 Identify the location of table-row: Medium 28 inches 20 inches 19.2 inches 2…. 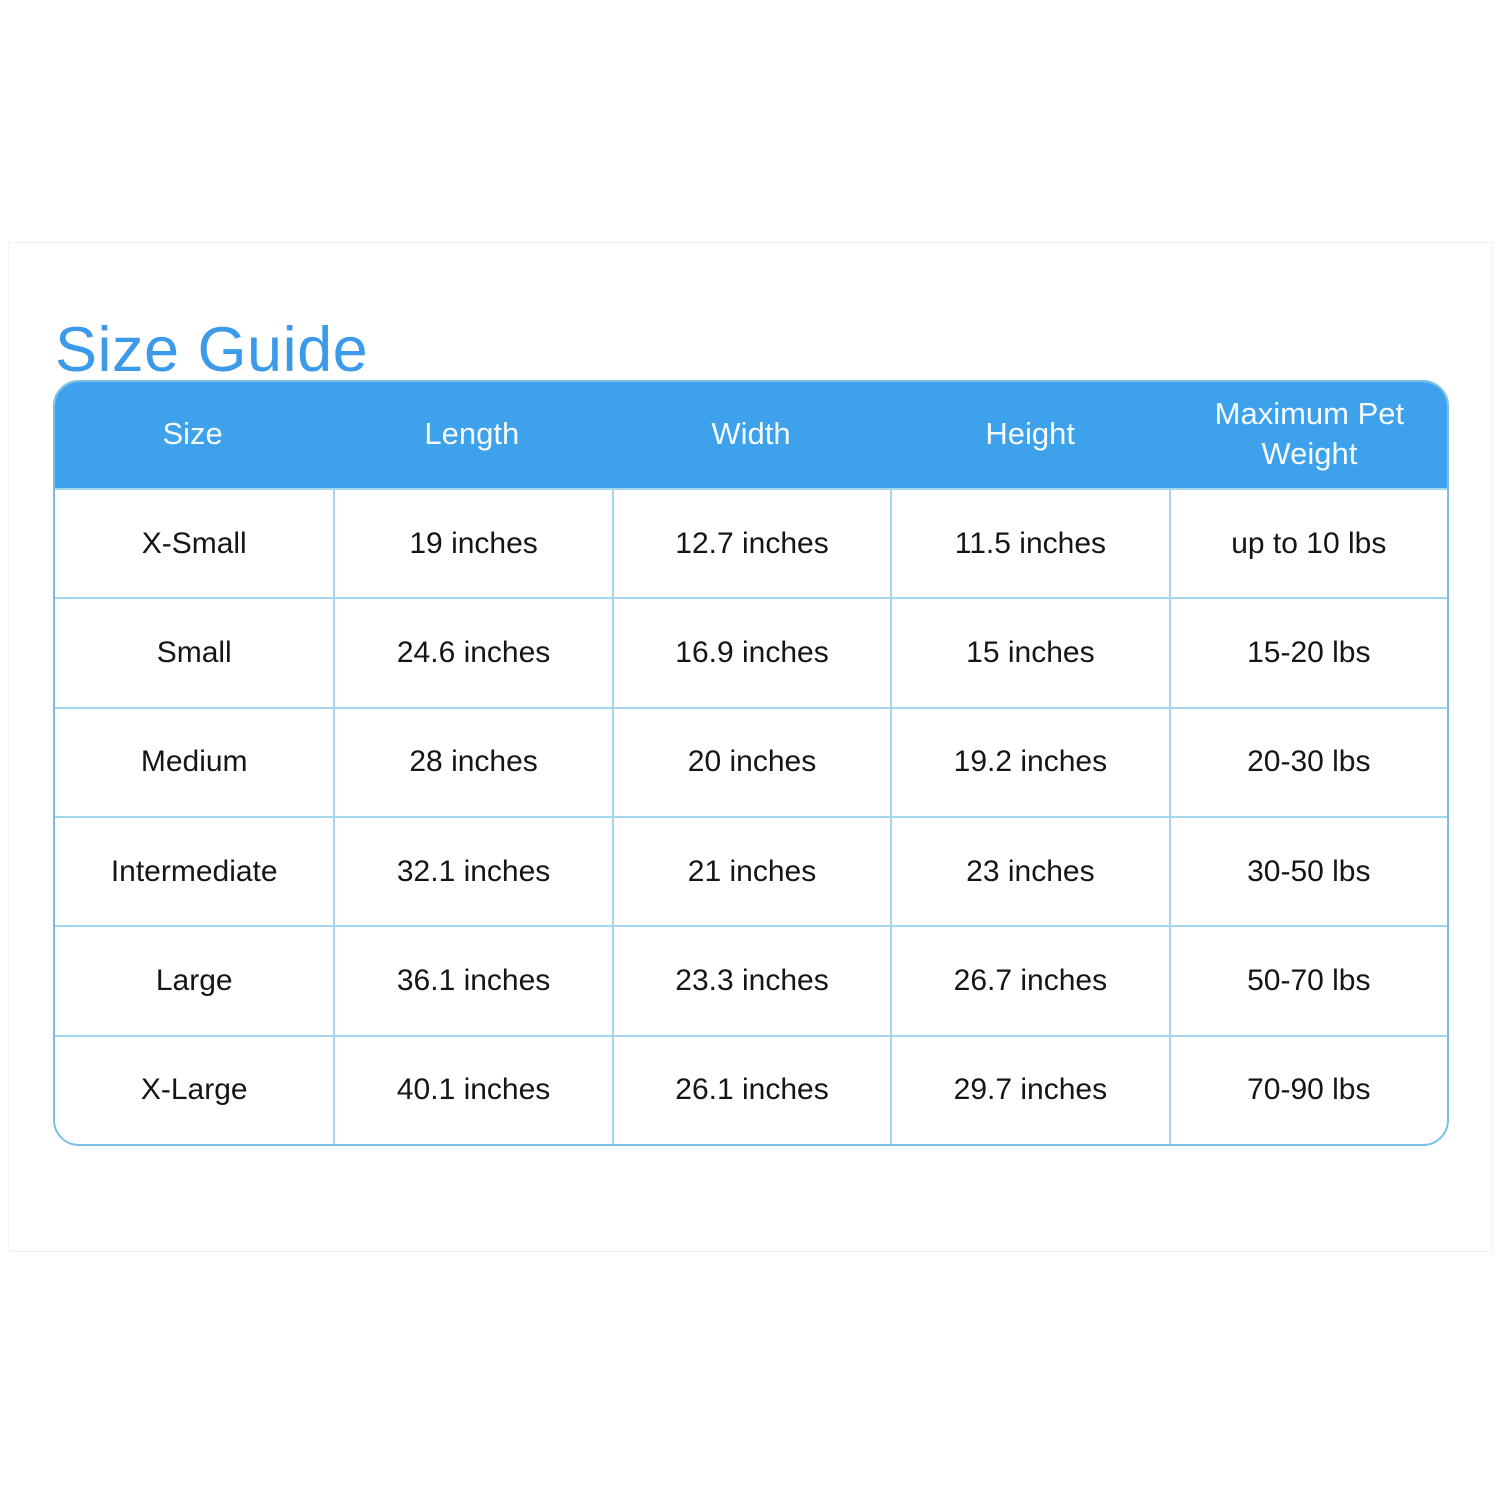
(751, 761).